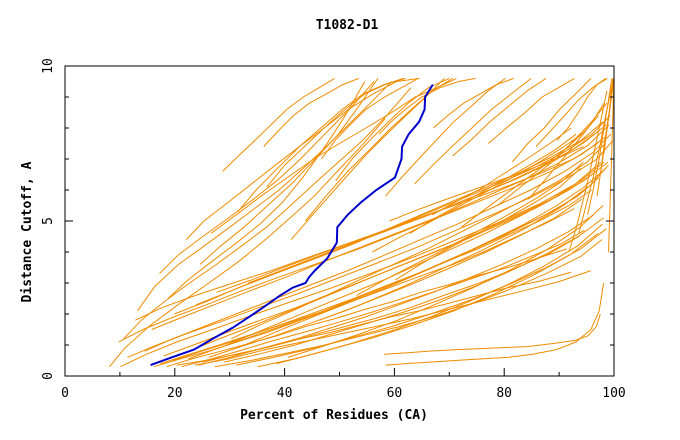  I want to click on x-tick-label-100: 100, so click(613, 393).